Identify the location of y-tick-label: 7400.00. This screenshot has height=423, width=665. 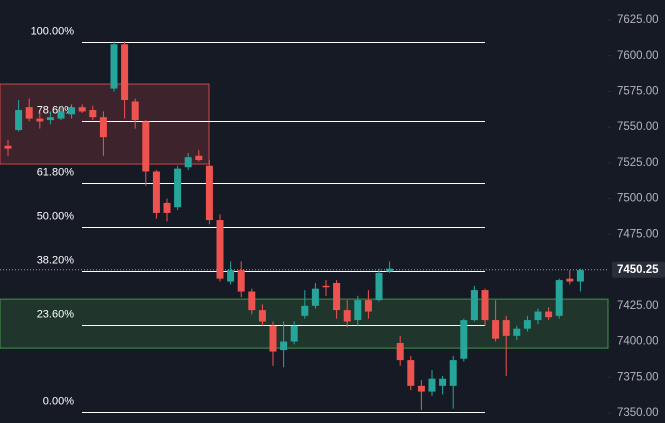
(638, 342).